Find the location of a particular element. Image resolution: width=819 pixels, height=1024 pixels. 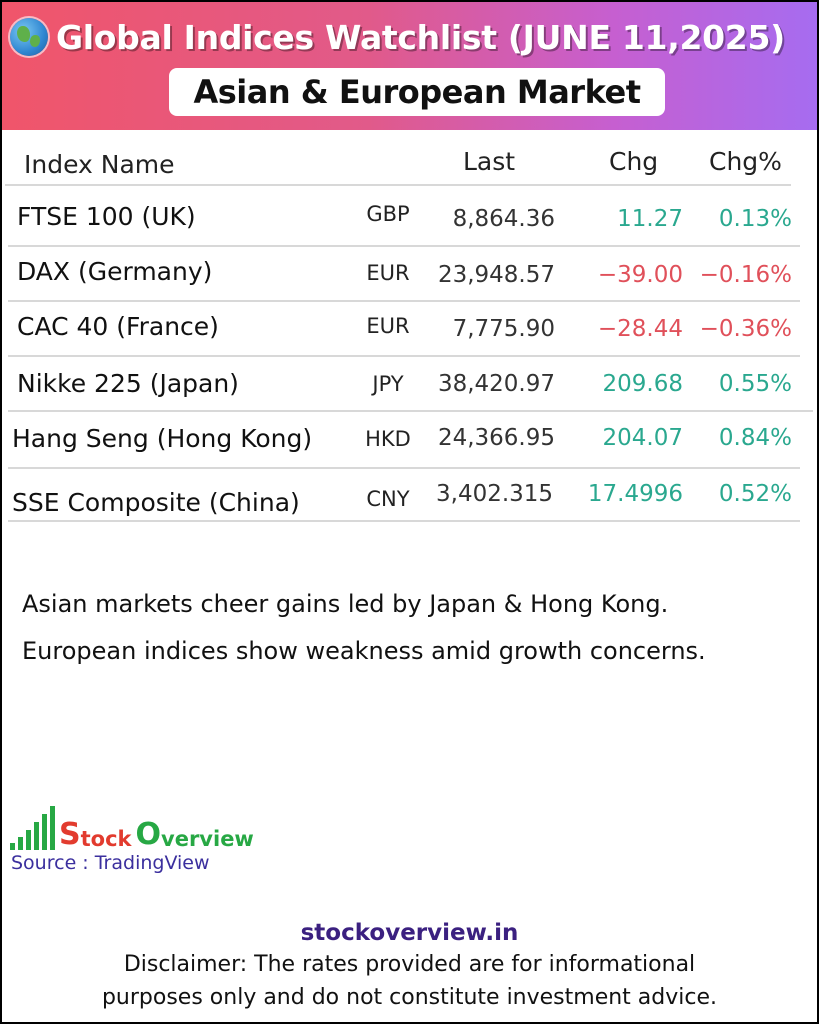

subtitle-box: Asian & European Market is located at coordinates (417, 92).